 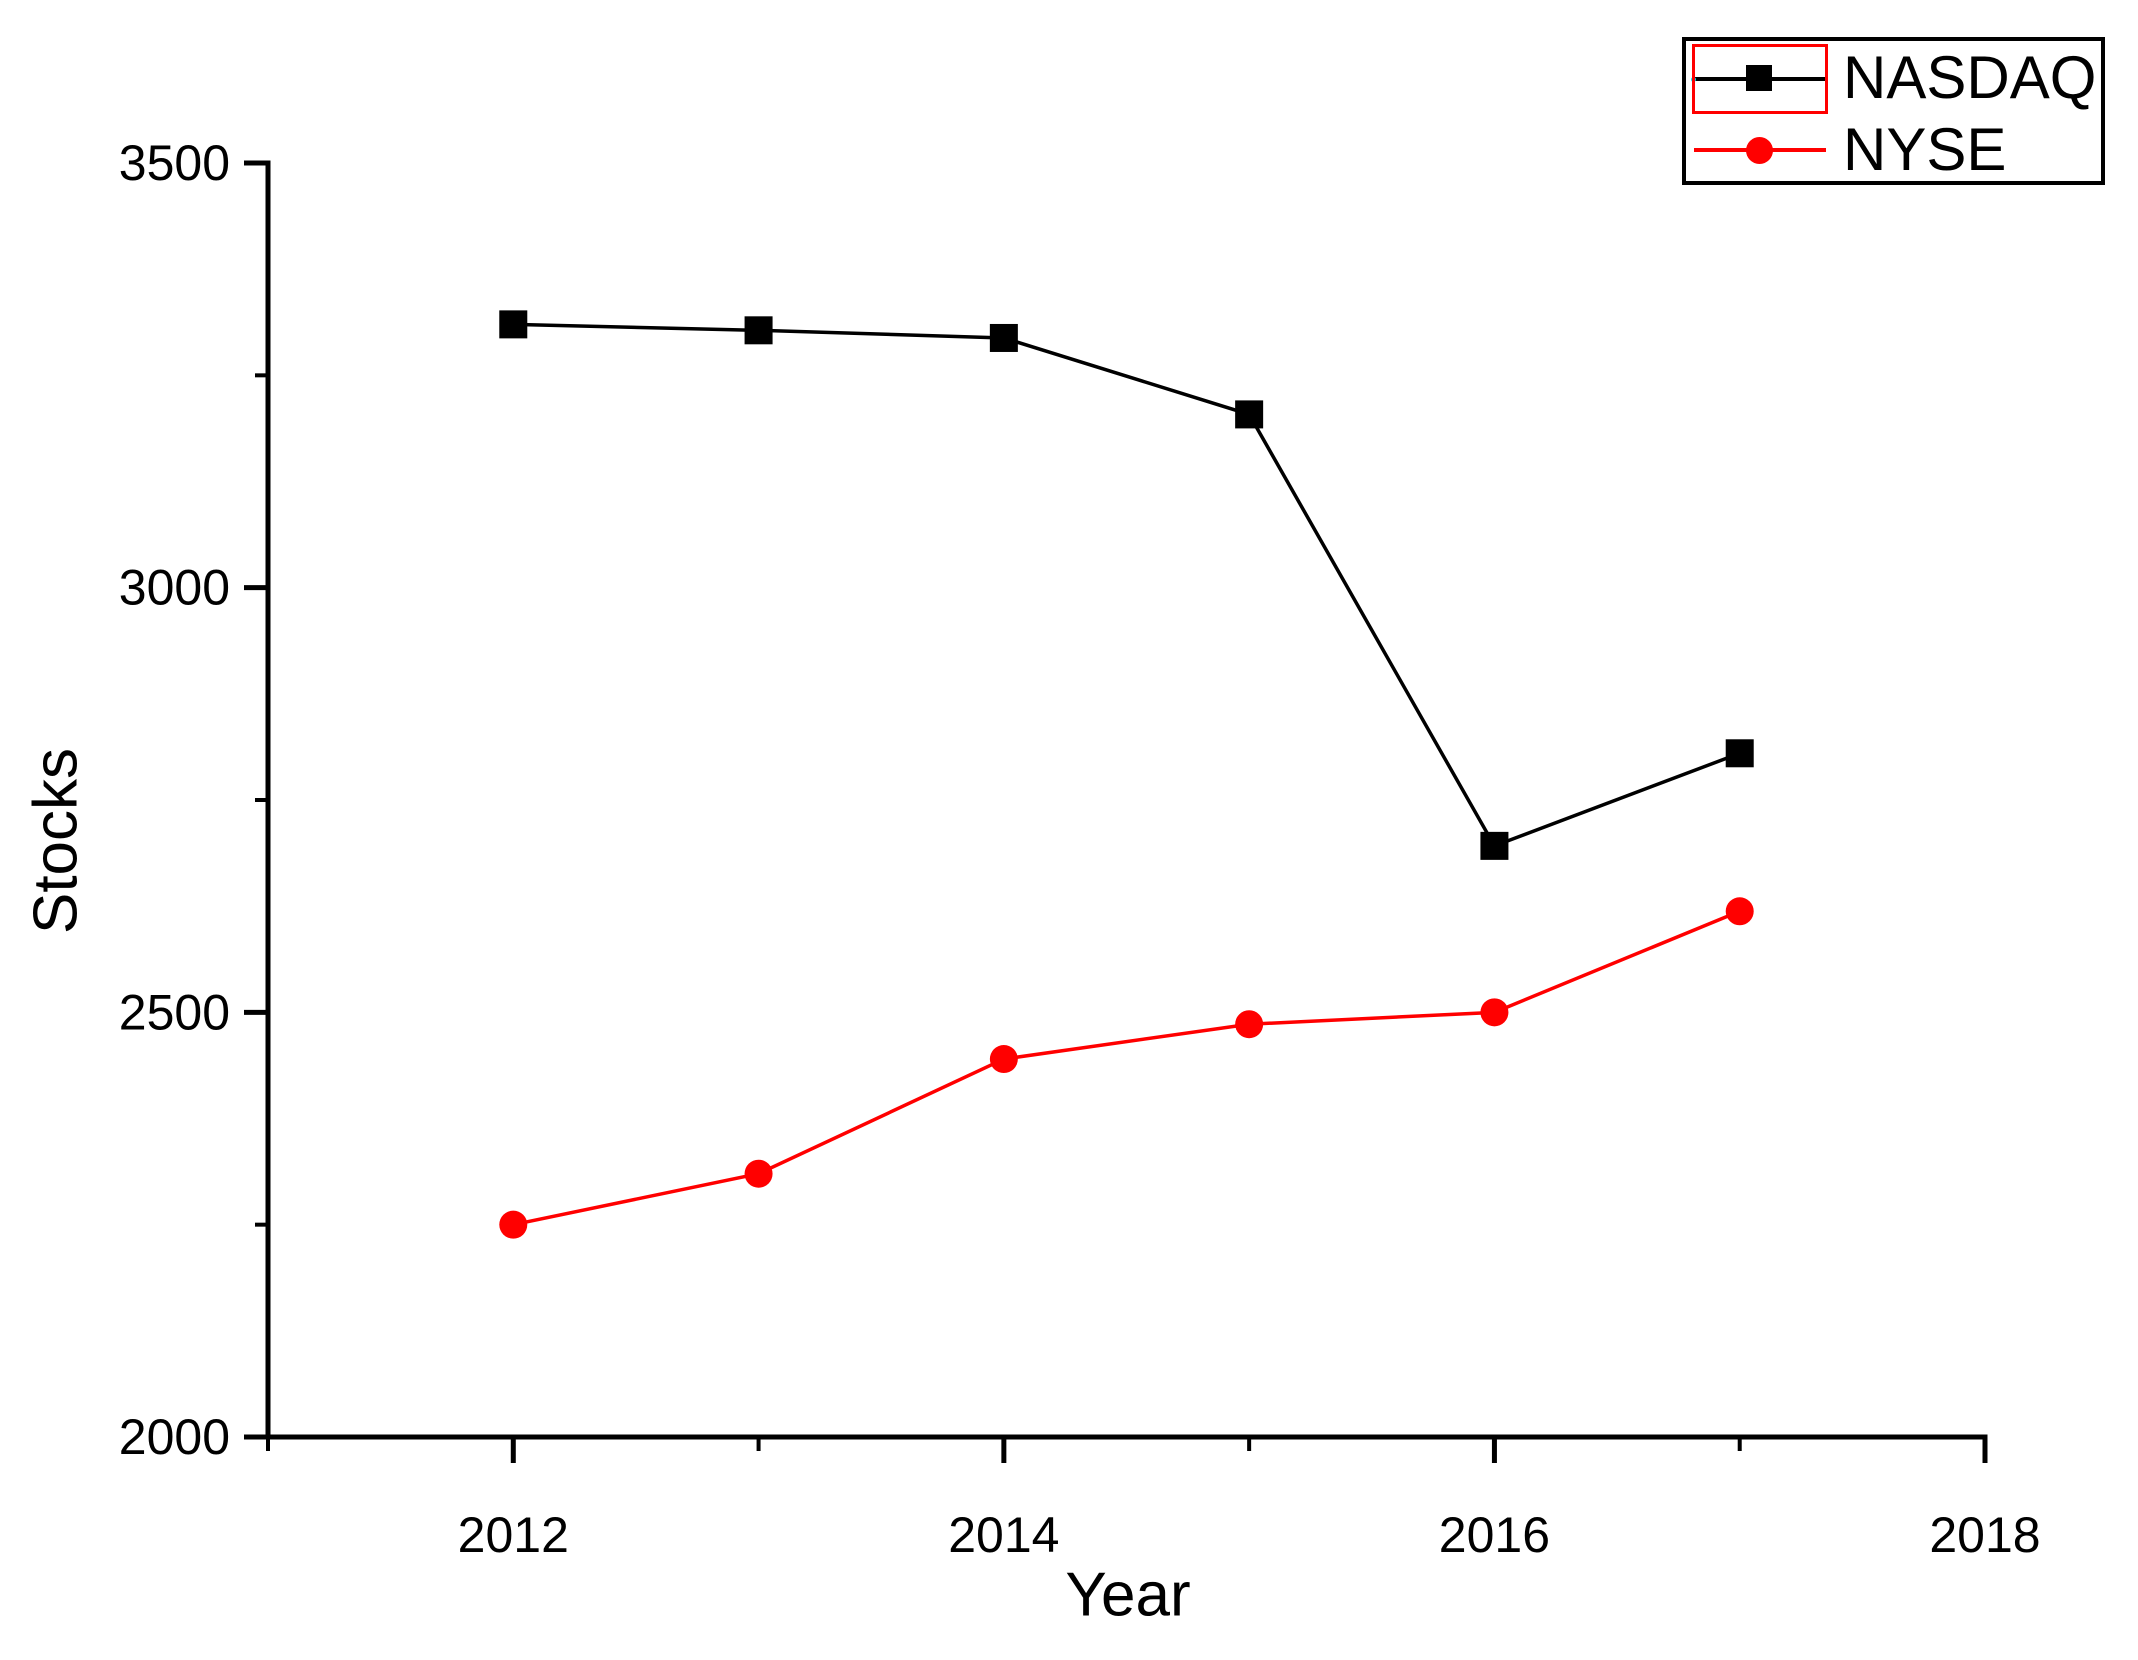 I want to click on nasdaq-point-2015, so click(x=1249, y=414).